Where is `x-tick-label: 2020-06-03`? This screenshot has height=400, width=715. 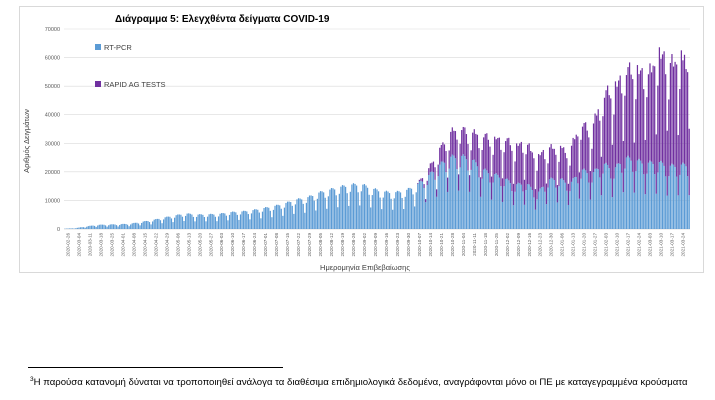 x-tick-label: 2020-06-03 is located at coordinates (221, 245).